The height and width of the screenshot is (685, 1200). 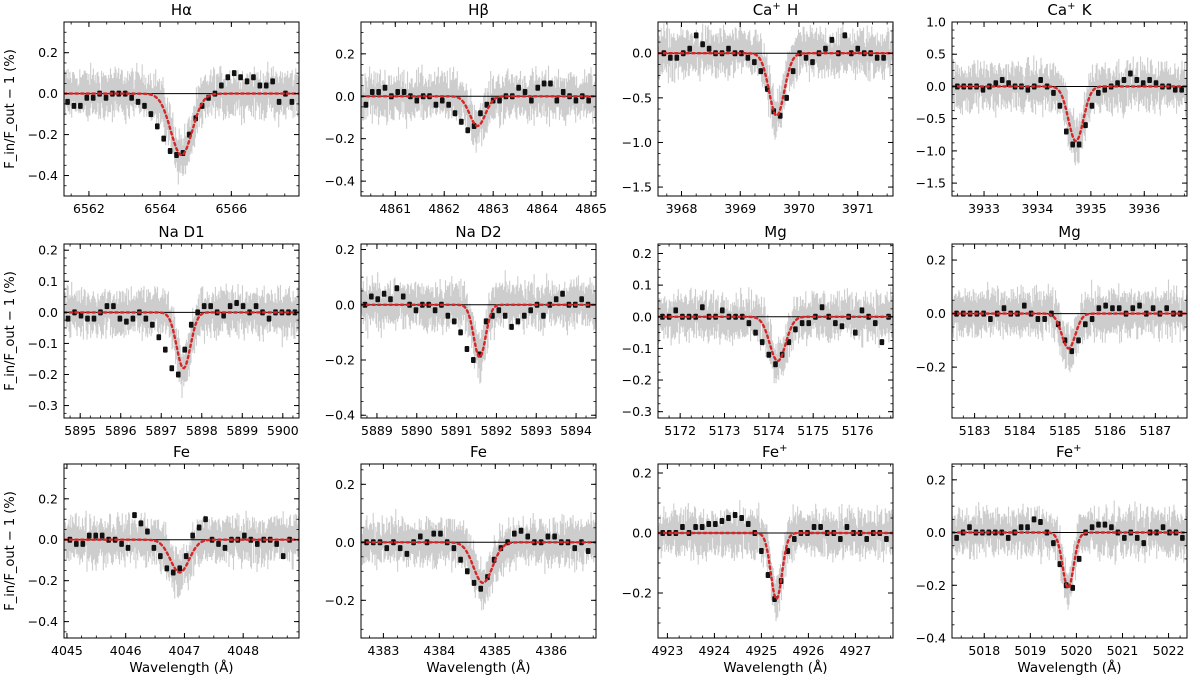 What do you see at coordinates (576, 430) in the screenshot?
I see `x-tick-label: 5894` at bounding box center [576, 430].